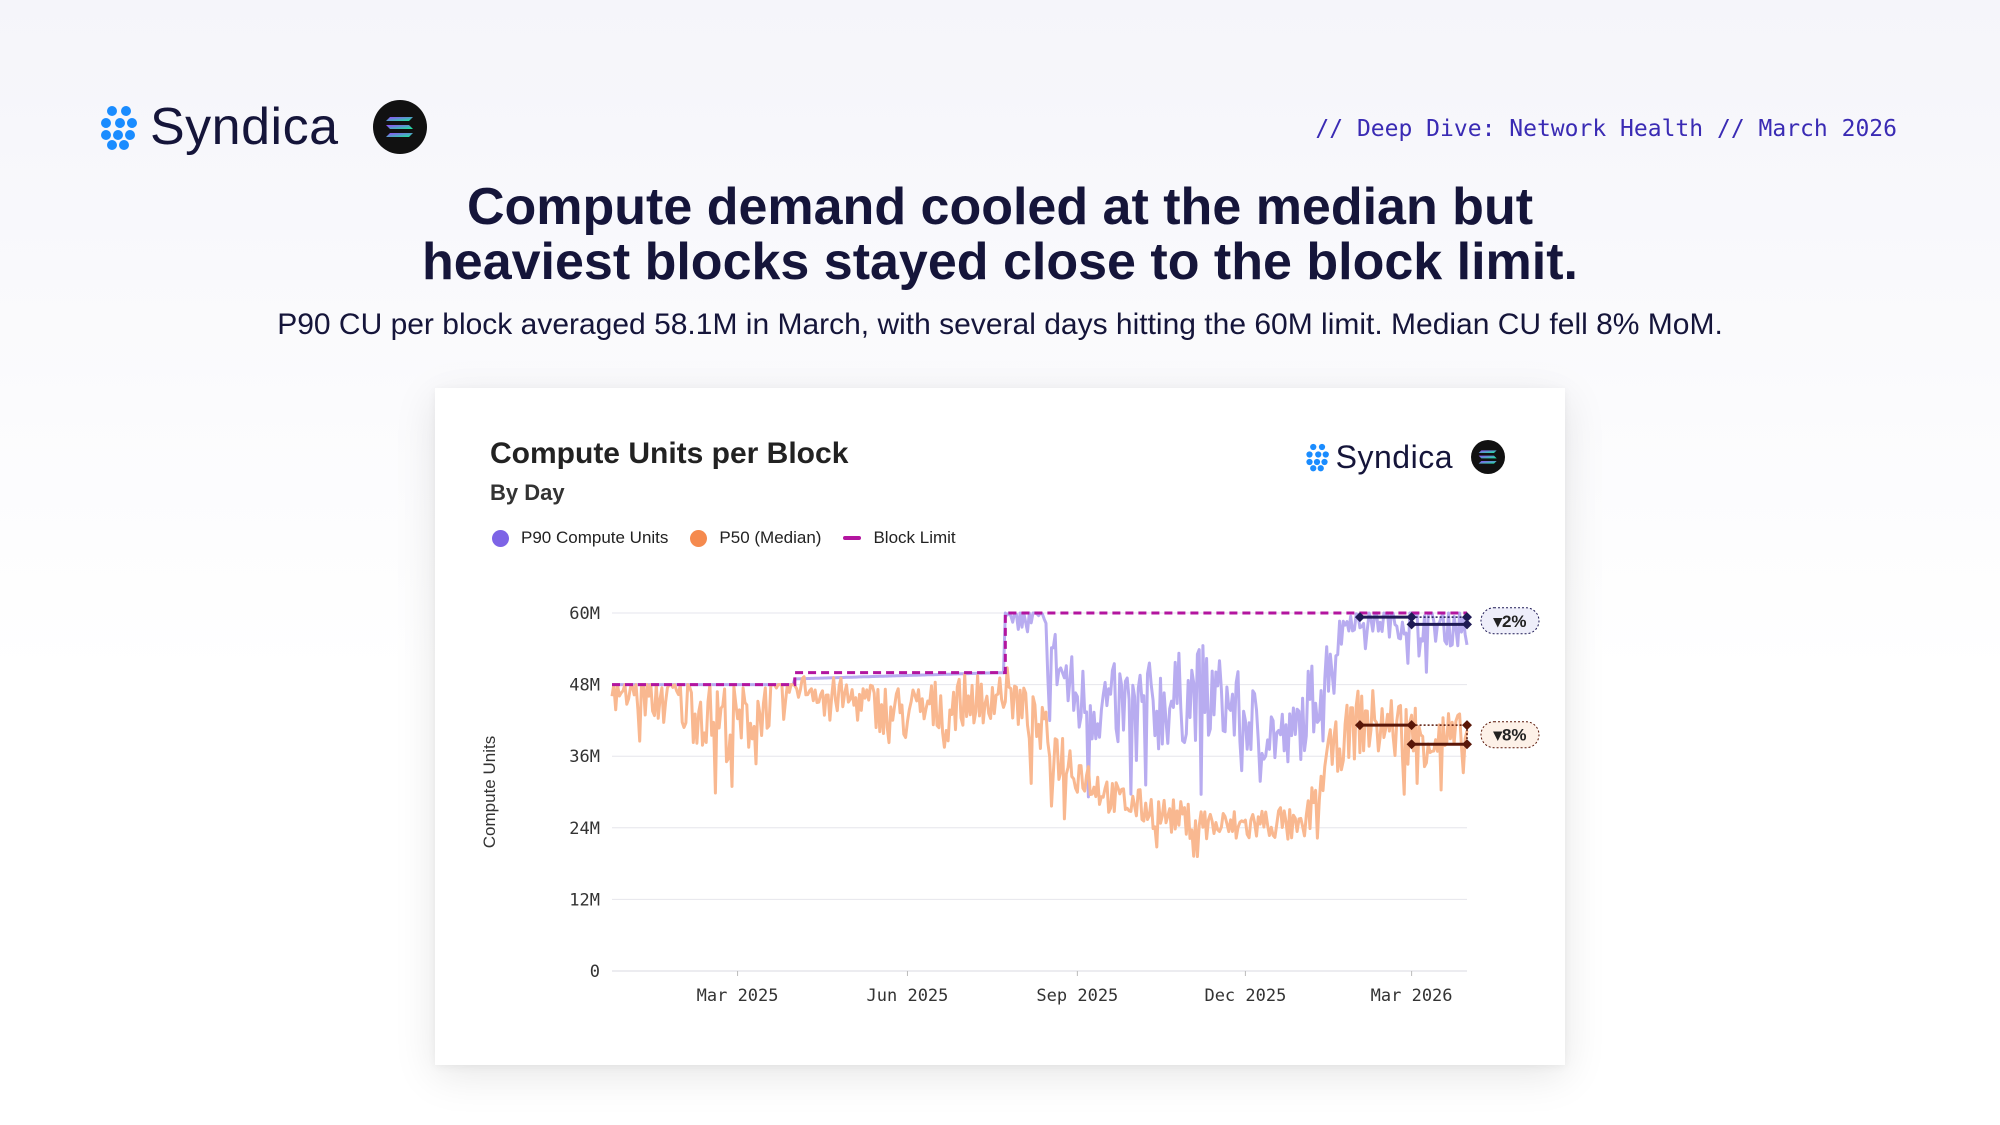 The width and height of the screenshot is (2000, 1125). Describe the element at coordinates (669, 453) in the screenshot. I see `chart-title: Compute Units per Block` at that location.